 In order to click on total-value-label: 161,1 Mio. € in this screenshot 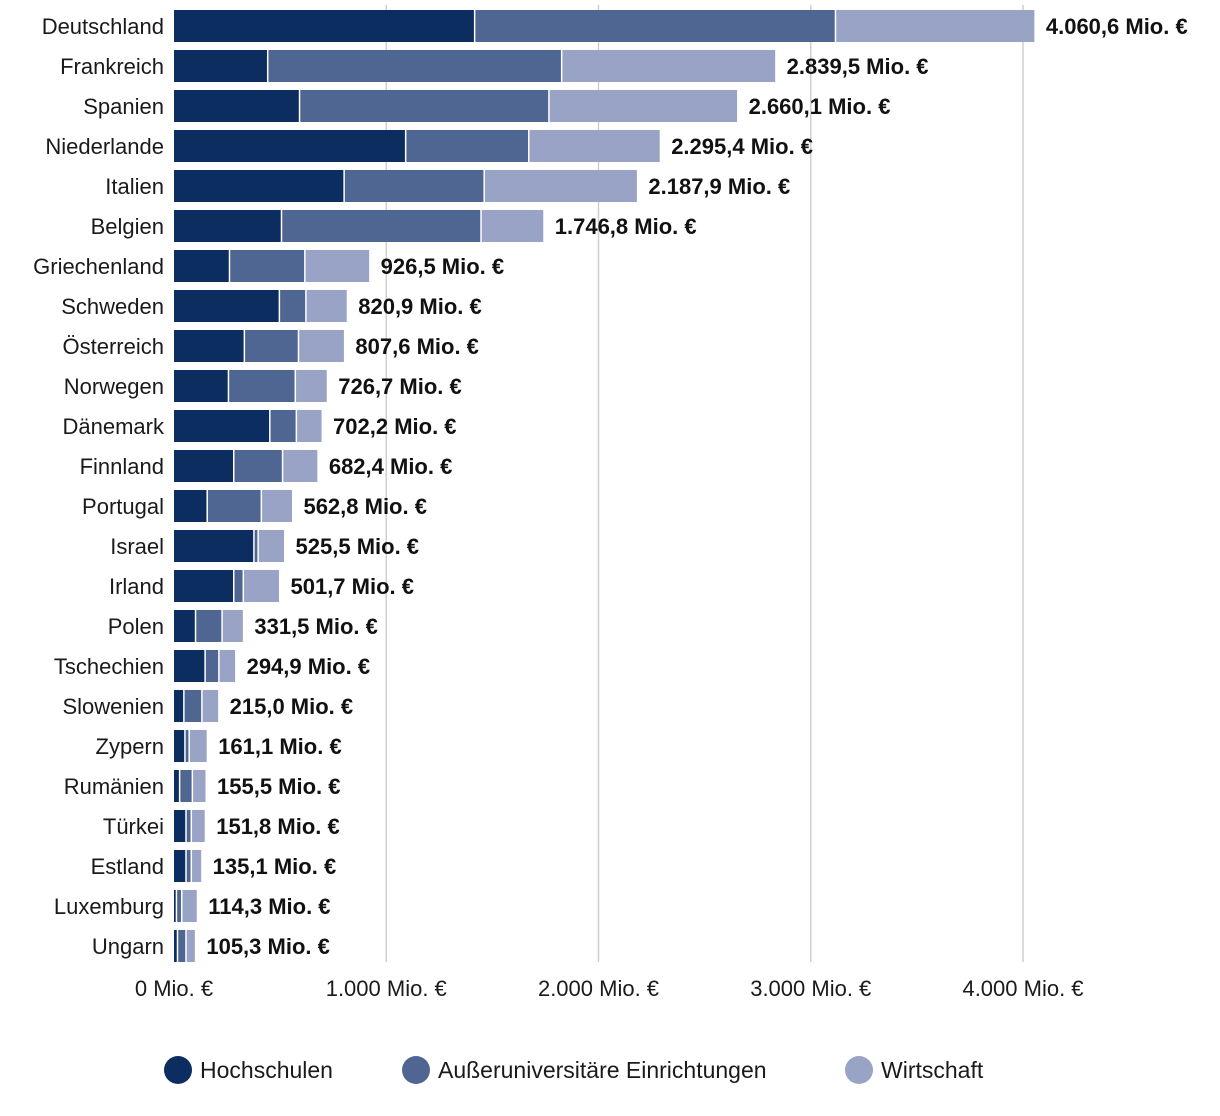, I will do `click(280, 746)`.